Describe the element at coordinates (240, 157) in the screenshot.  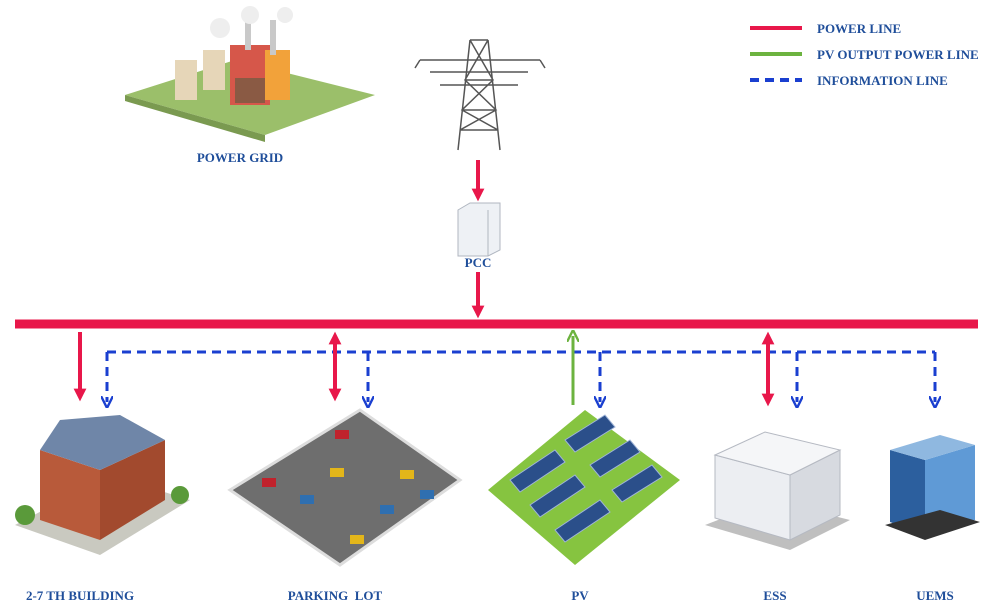
I see `node-label: POWER GRID` at that location.